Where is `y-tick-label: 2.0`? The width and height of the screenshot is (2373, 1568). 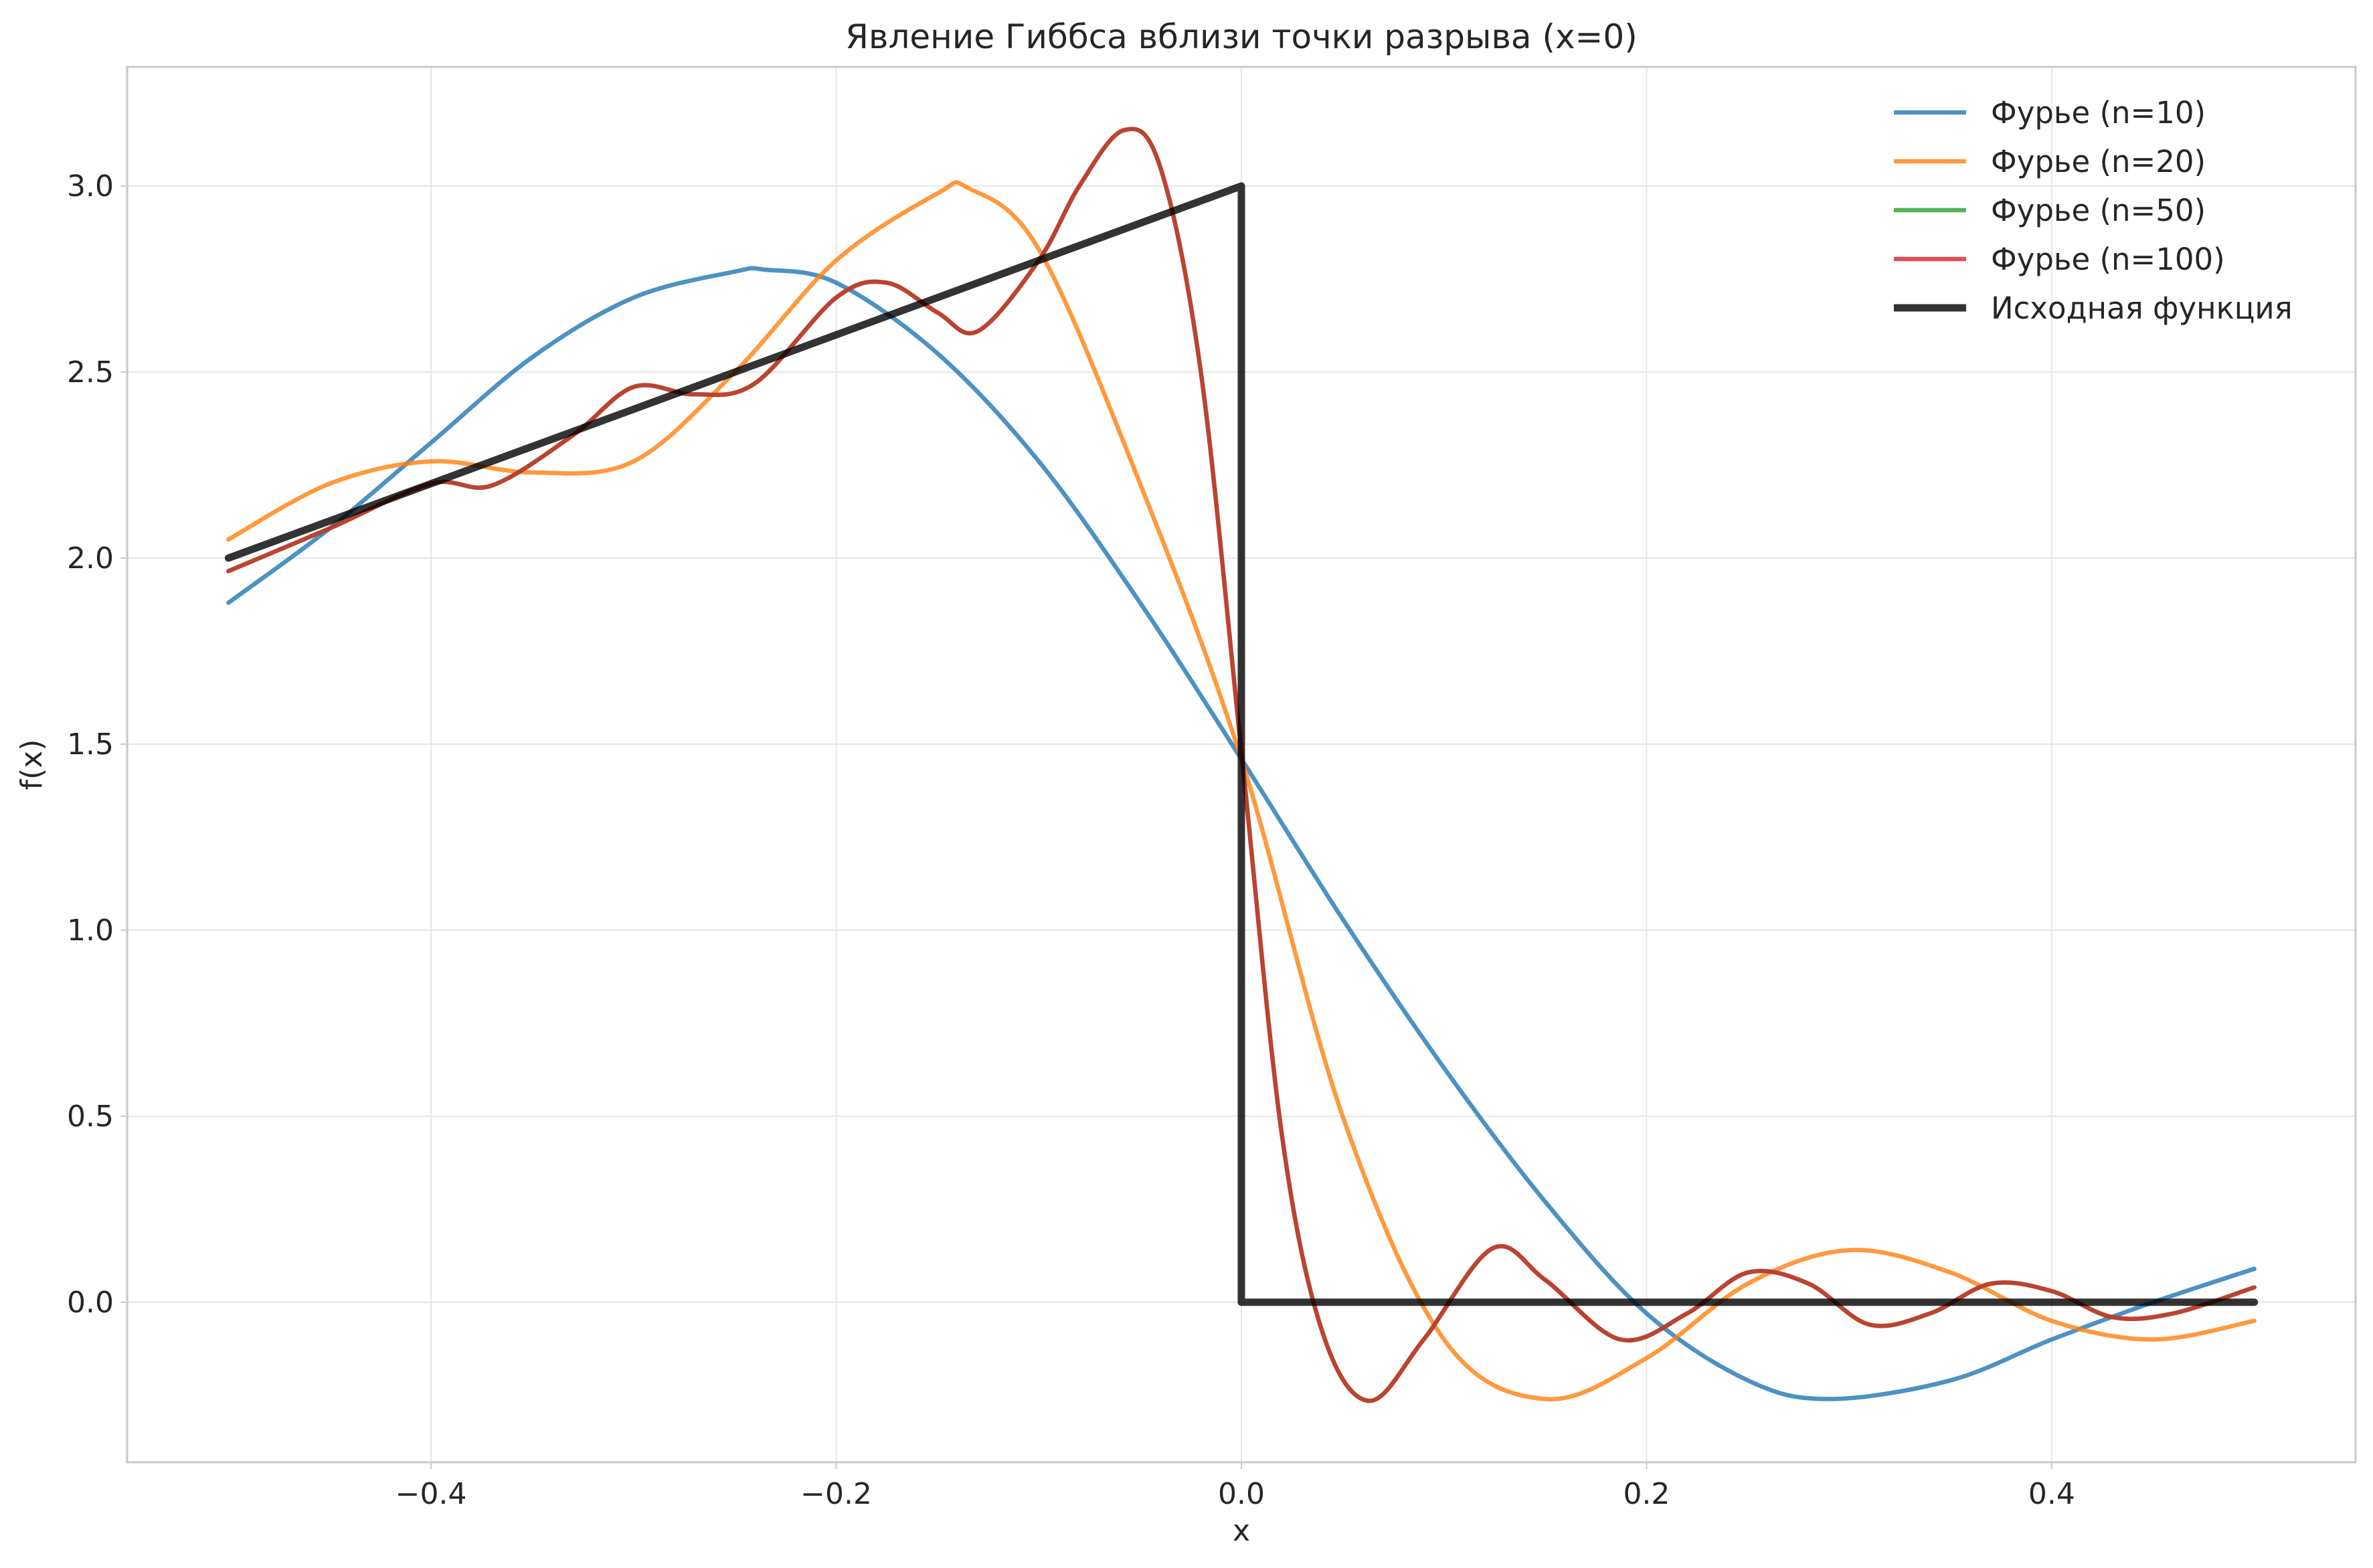
y-tick-label: 2.0 is located at coordinates (90, 558).